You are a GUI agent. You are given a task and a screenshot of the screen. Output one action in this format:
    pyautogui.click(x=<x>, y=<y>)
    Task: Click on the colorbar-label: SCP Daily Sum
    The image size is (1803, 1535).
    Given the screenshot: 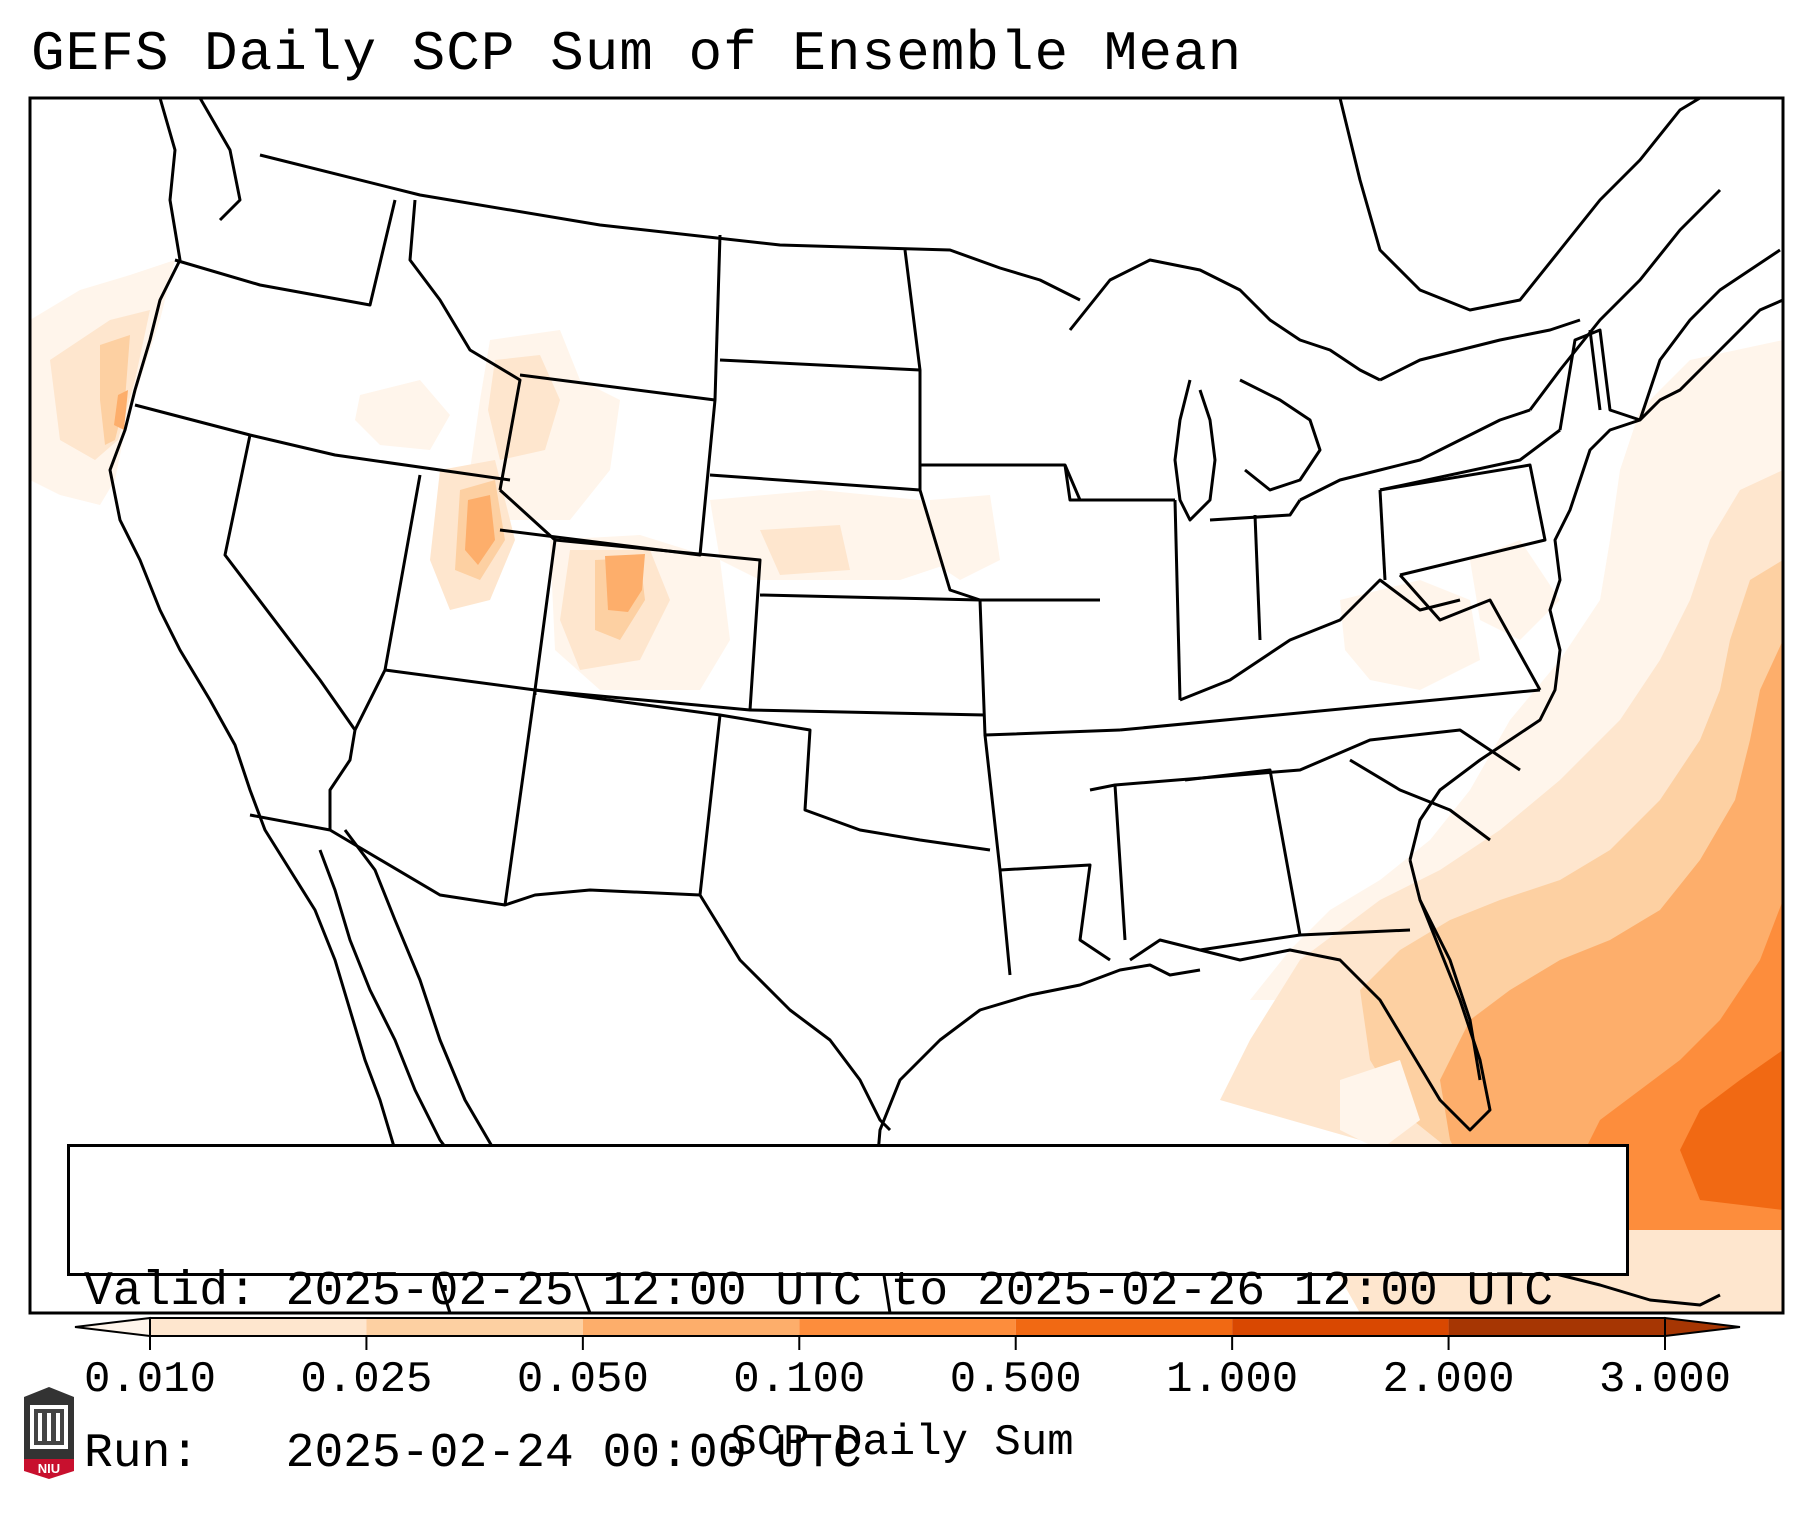 What is the action you would take?
    pyautogui.click(x=902, y=1443)
    